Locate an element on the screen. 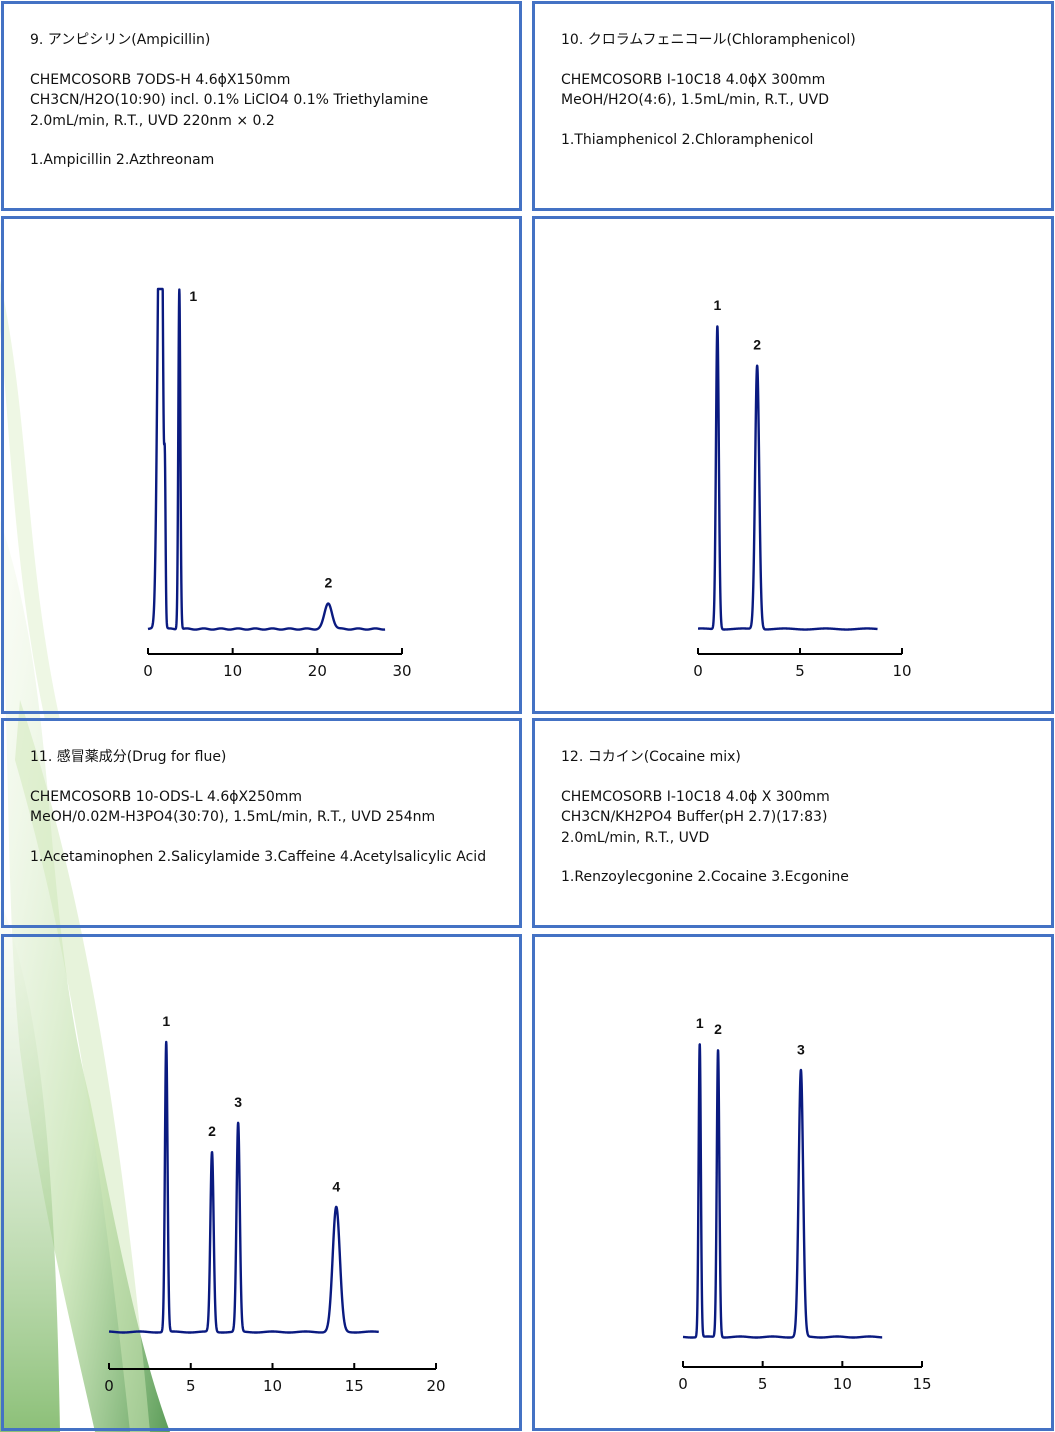 Image resolution: width=1055 pixels, height=1432 pixels. peak-label: 4 is located at coordinates (336, 1186).